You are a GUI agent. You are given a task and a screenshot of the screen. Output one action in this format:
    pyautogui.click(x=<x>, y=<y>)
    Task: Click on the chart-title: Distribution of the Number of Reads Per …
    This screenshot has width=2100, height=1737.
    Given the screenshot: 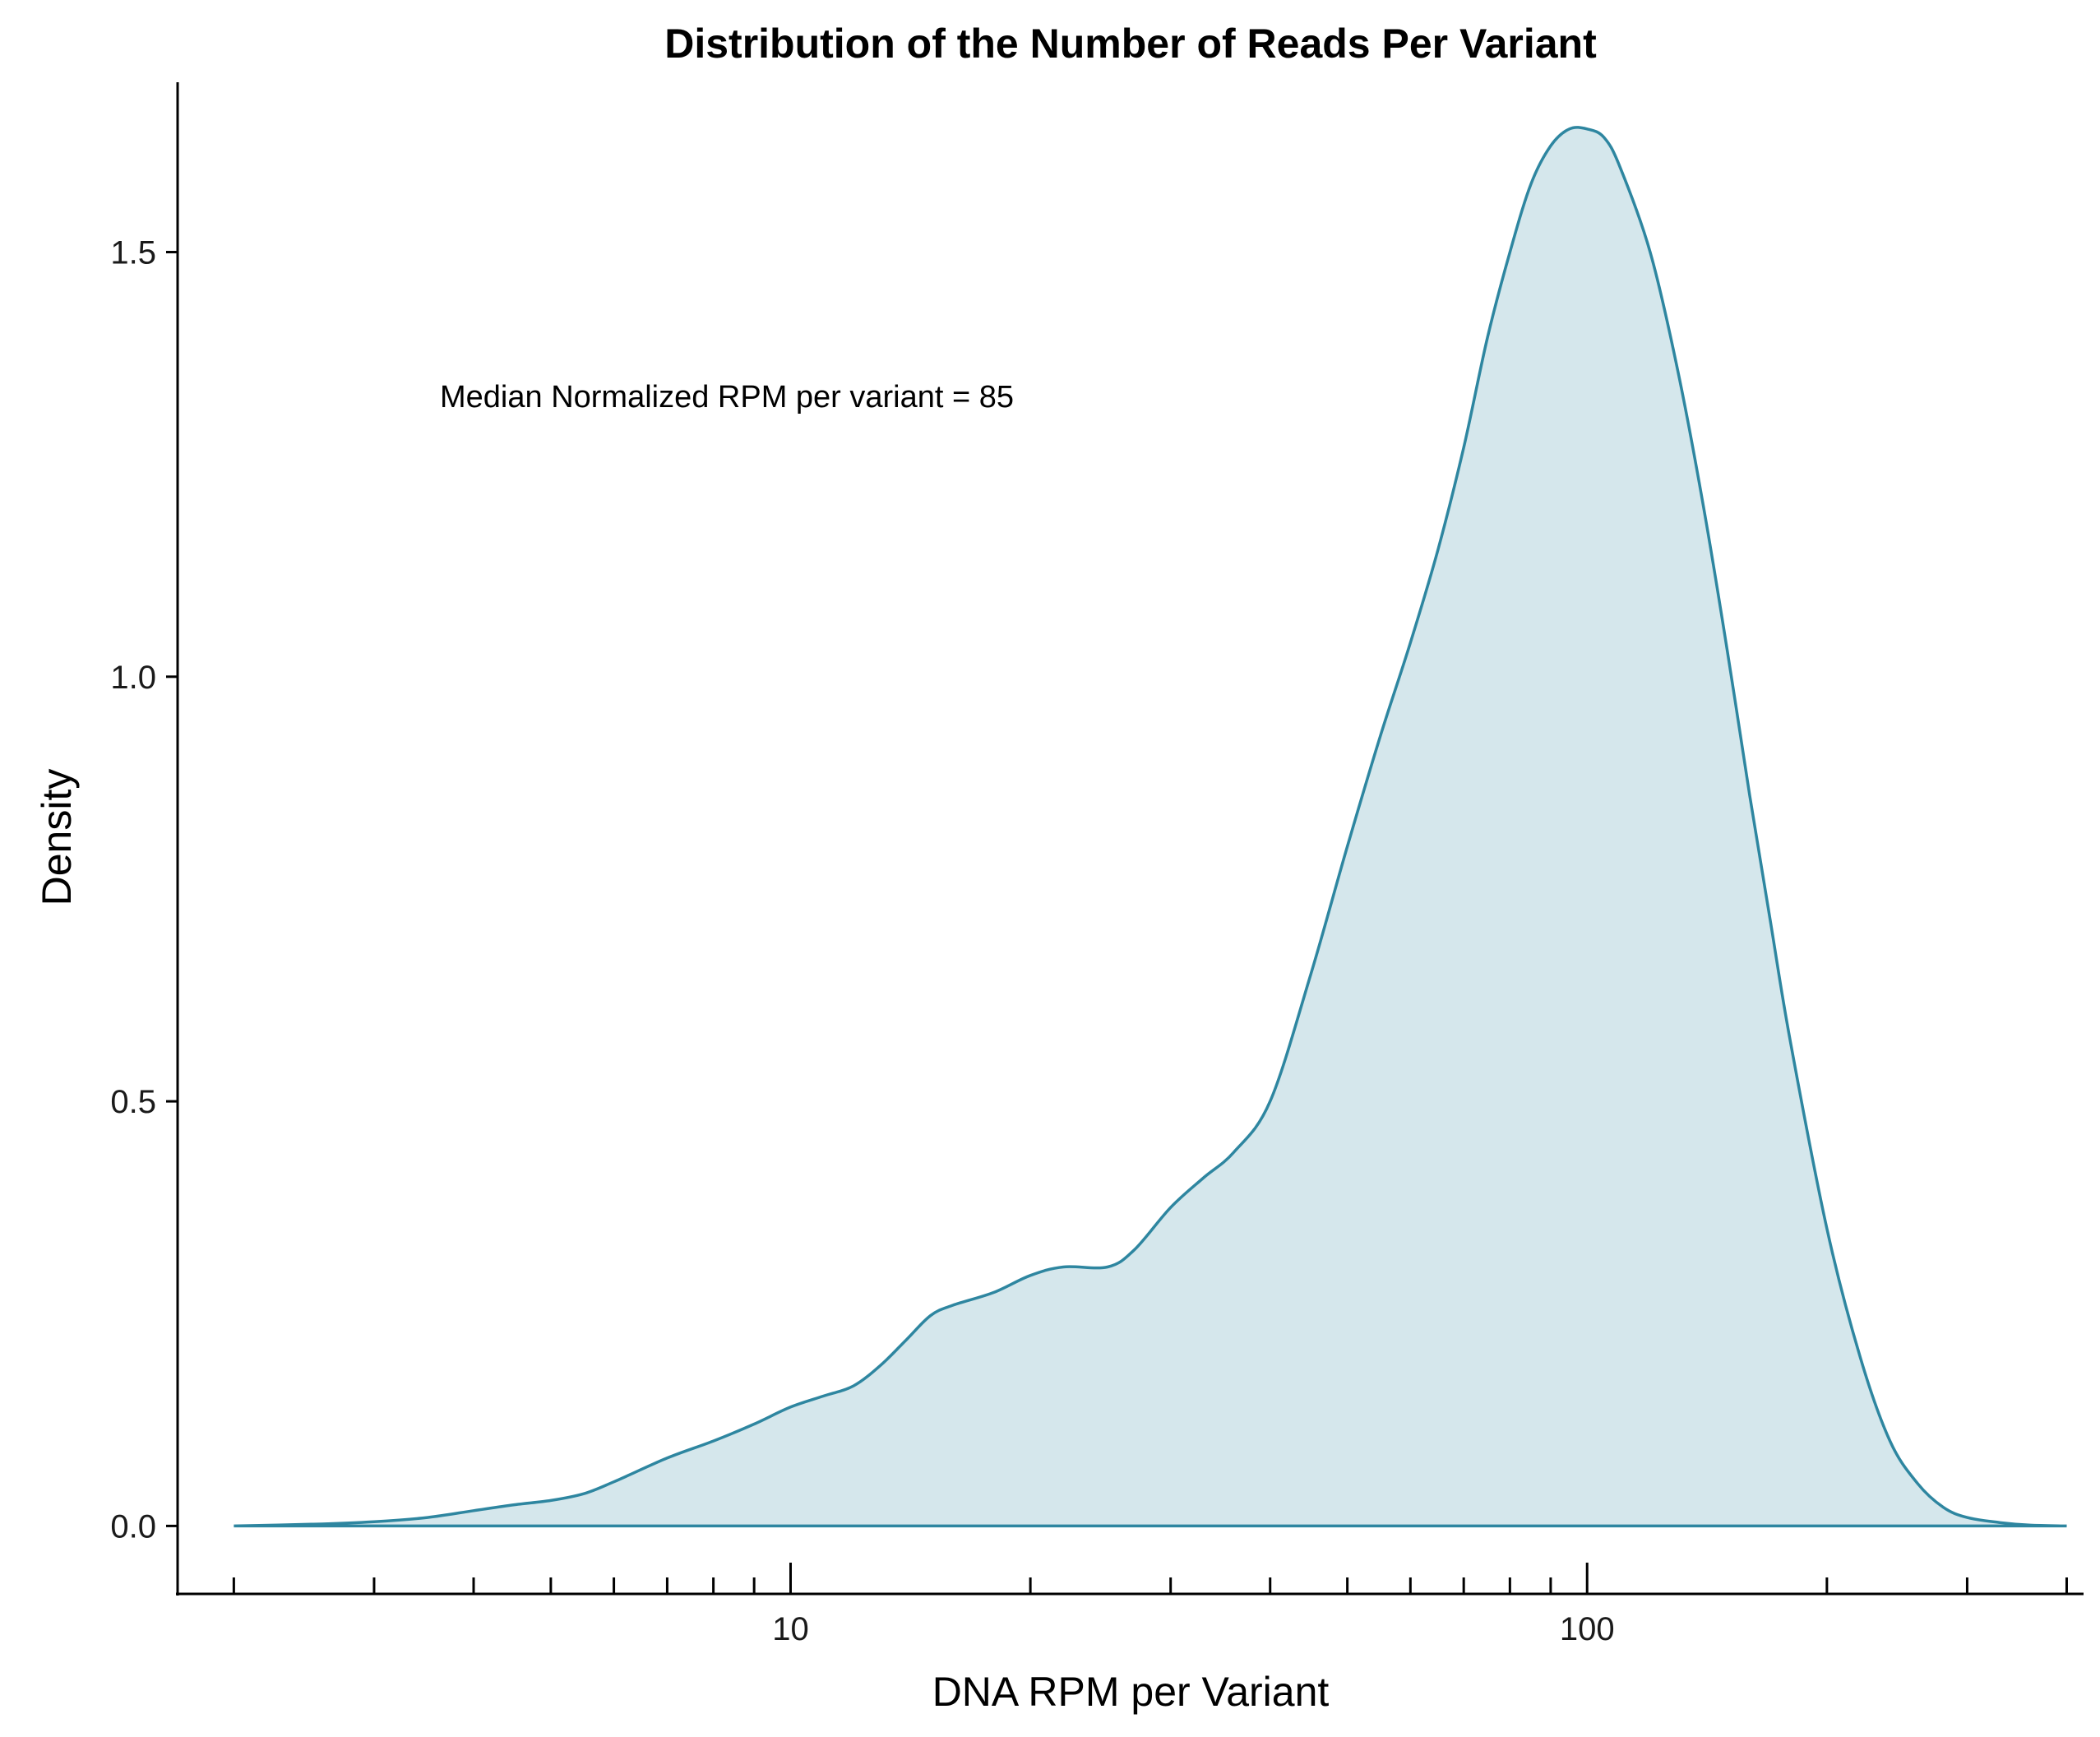 What is the action you would take?
    pyautogui.click(x=1130, y=44)
    